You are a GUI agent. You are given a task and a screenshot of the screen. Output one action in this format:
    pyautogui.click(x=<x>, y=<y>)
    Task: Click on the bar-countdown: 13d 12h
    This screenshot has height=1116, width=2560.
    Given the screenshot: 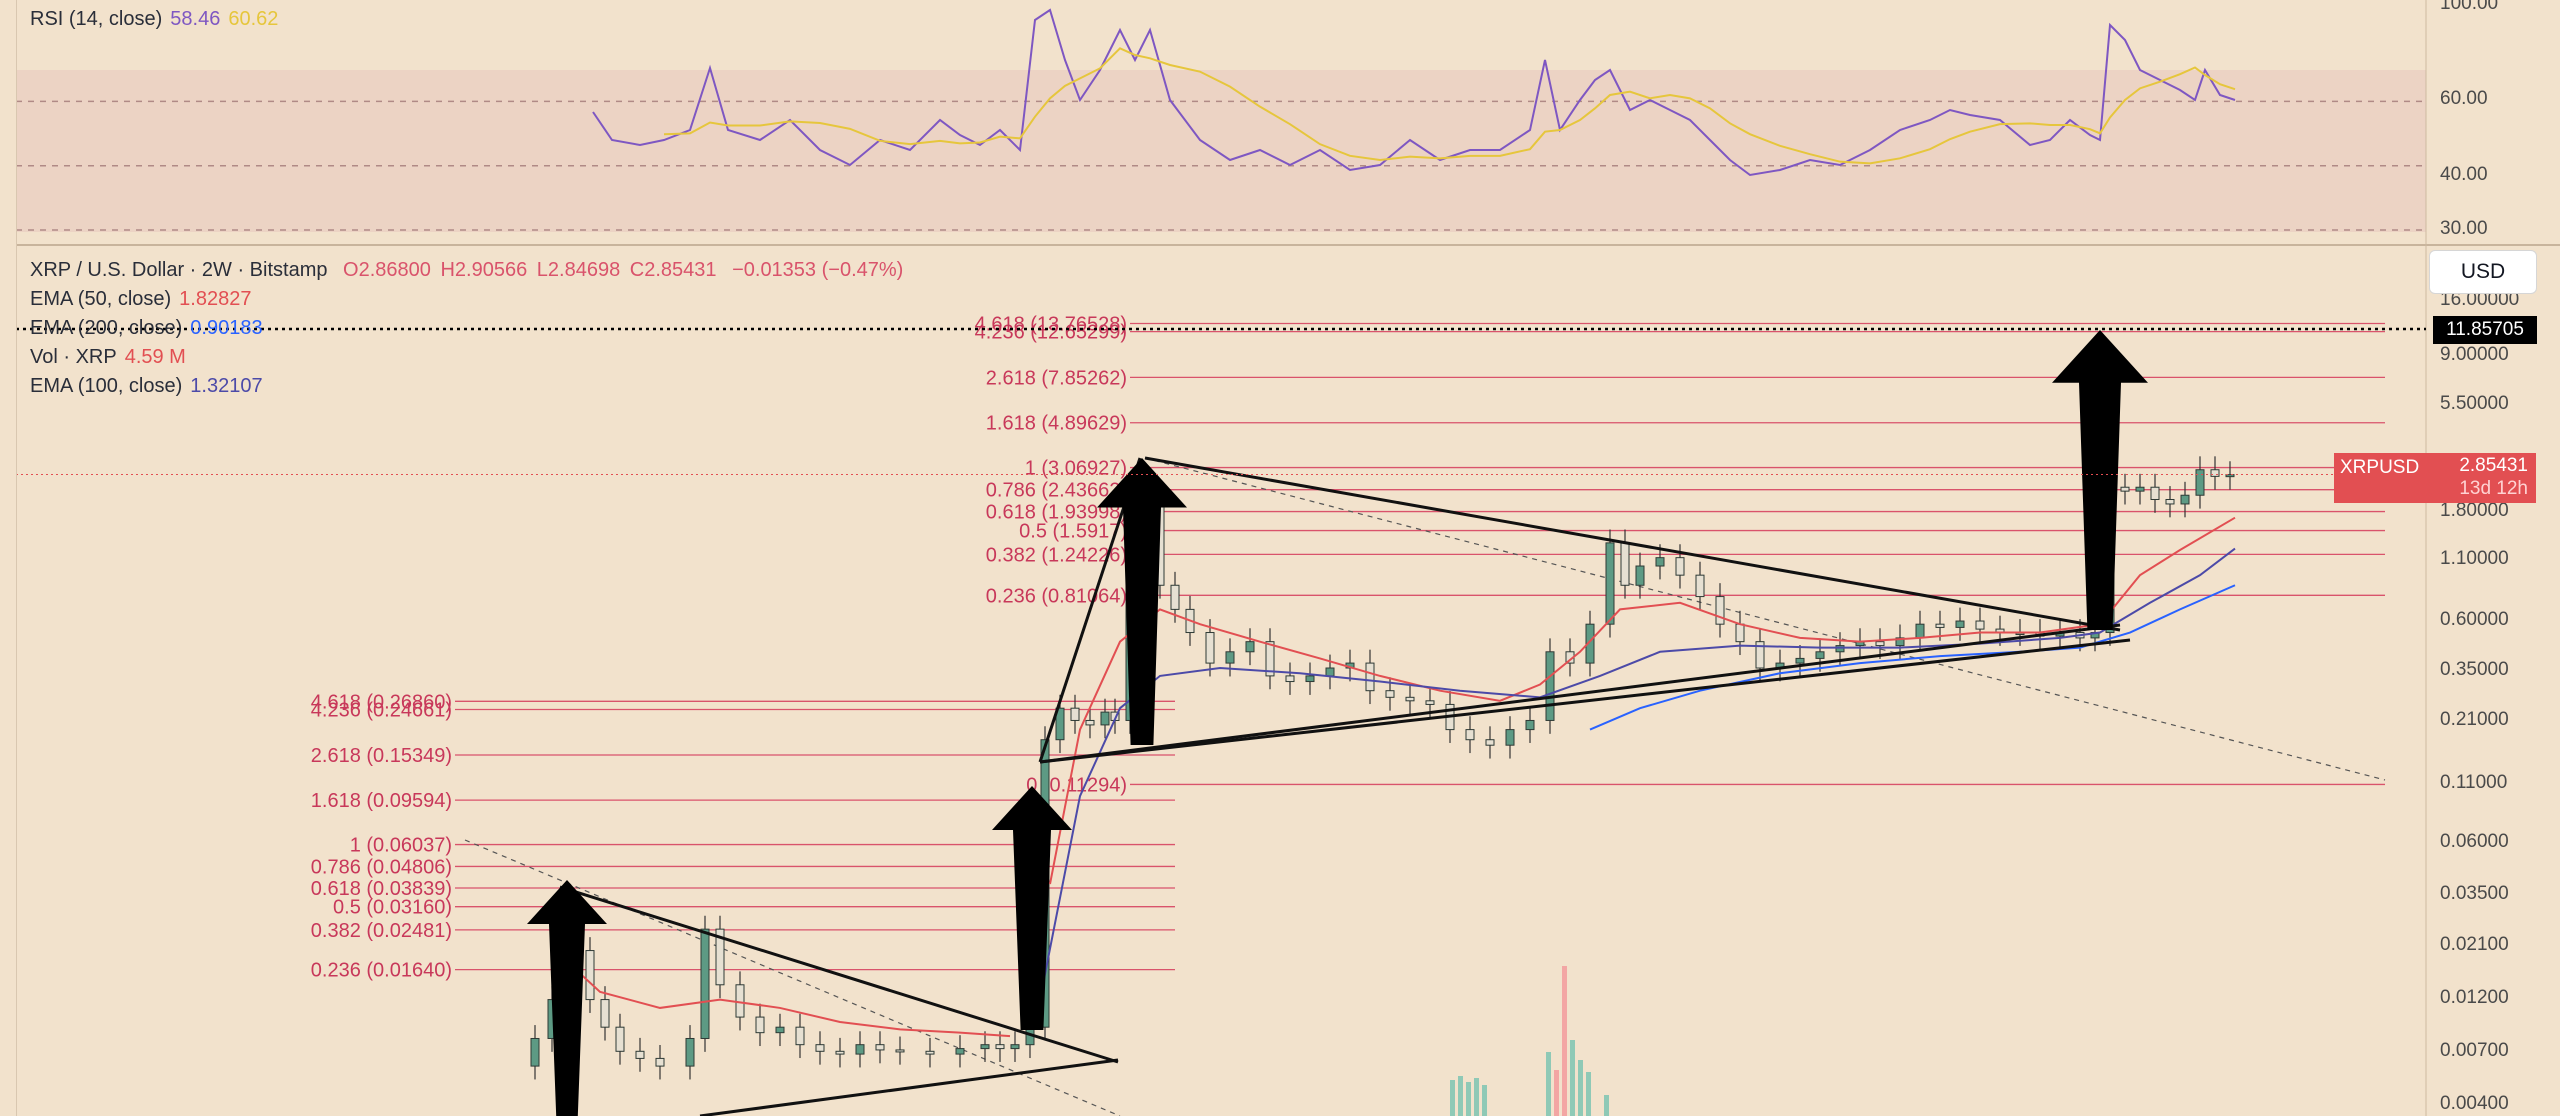 What is the action you would take?
    pyautogui.click(x=2493, y=488)
    